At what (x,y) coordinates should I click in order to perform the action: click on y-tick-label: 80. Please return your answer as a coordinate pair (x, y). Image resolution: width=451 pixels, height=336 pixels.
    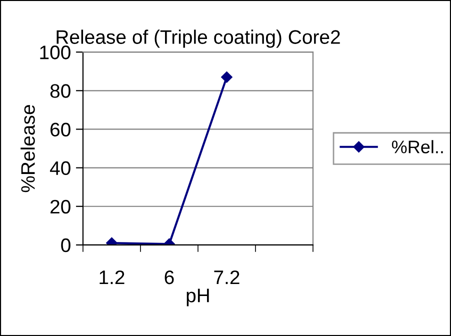
    Looking at the image, I should click on (60, 91).